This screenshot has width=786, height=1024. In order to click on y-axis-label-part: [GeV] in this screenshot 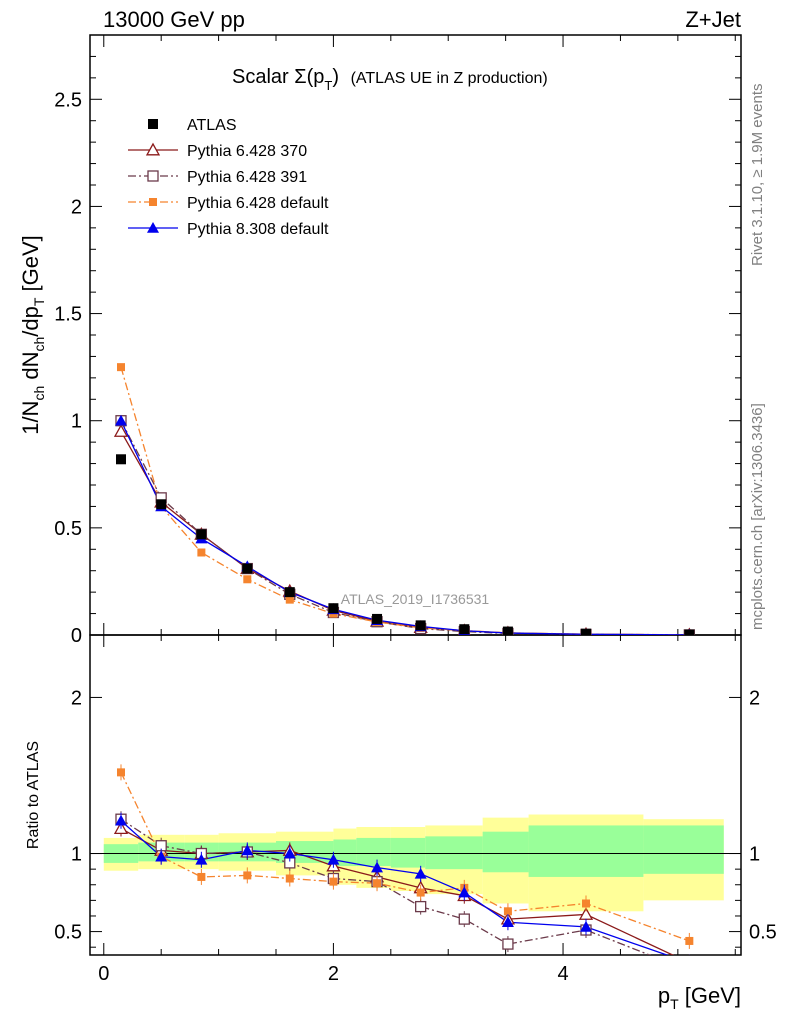, I will do `click(30, 266)`.